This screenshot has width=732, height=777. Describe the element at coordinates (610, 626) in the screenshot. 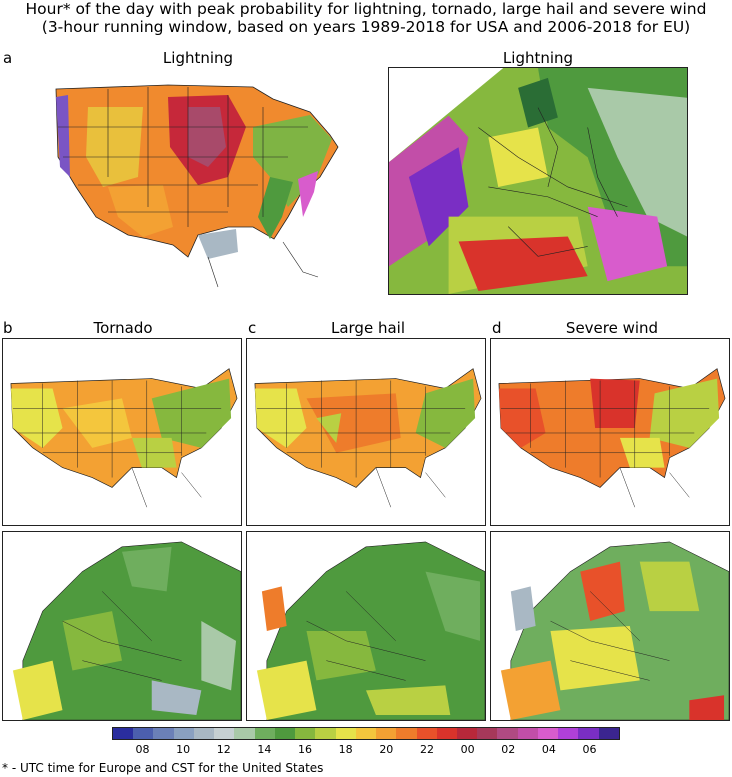

I see `wind-eu-map` at that location.